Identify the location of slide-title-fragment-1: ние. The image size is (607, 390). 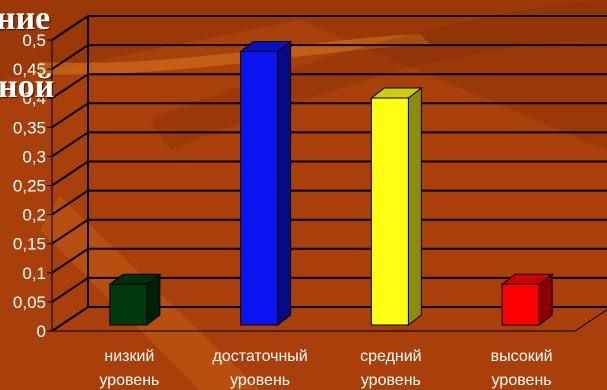
(25, 18).